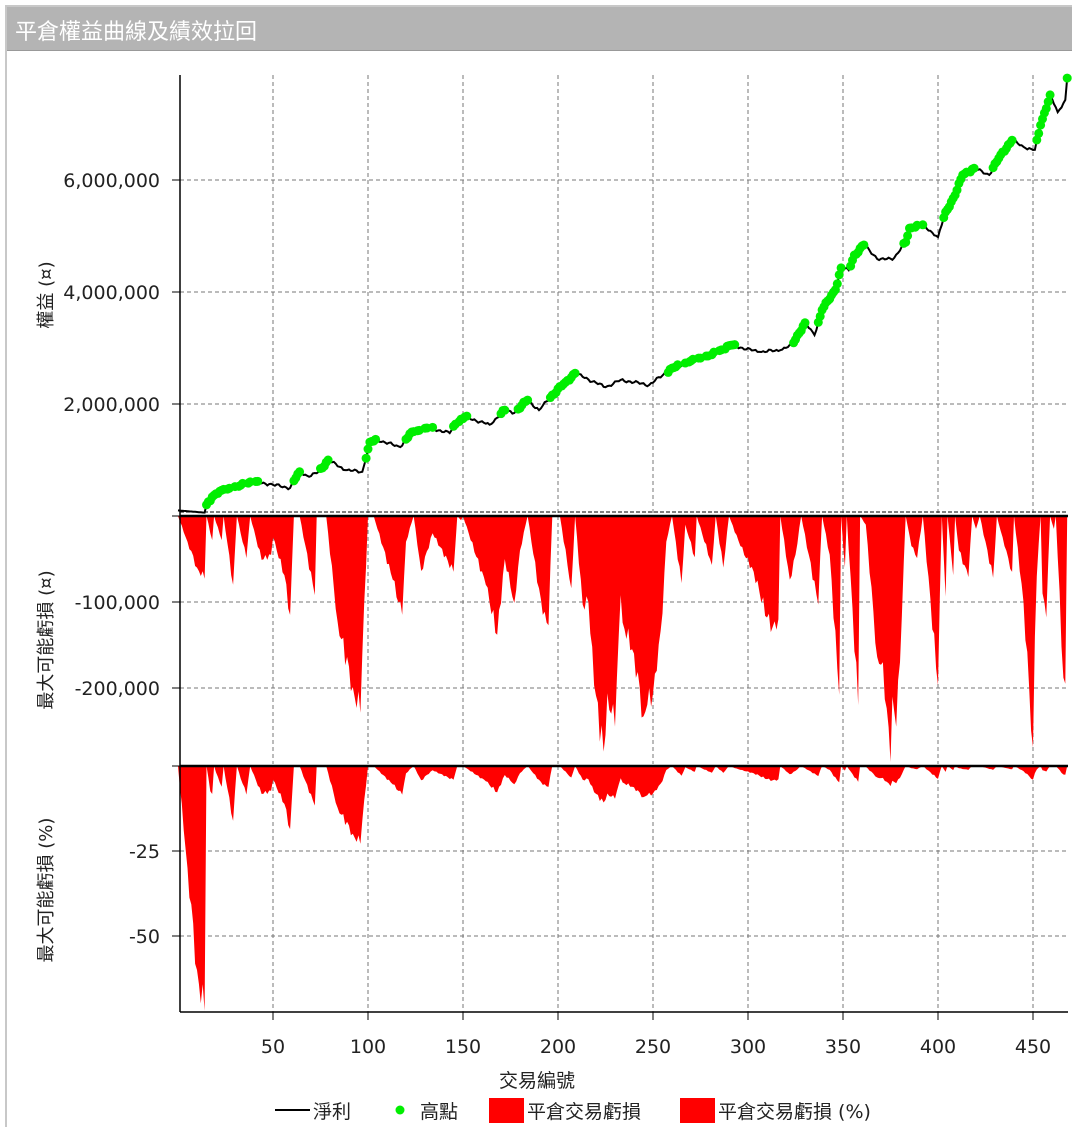 The width and height of the screenshot is (1072, 1127). I want to click on x-tick-label: 50, so click(273, 1047).